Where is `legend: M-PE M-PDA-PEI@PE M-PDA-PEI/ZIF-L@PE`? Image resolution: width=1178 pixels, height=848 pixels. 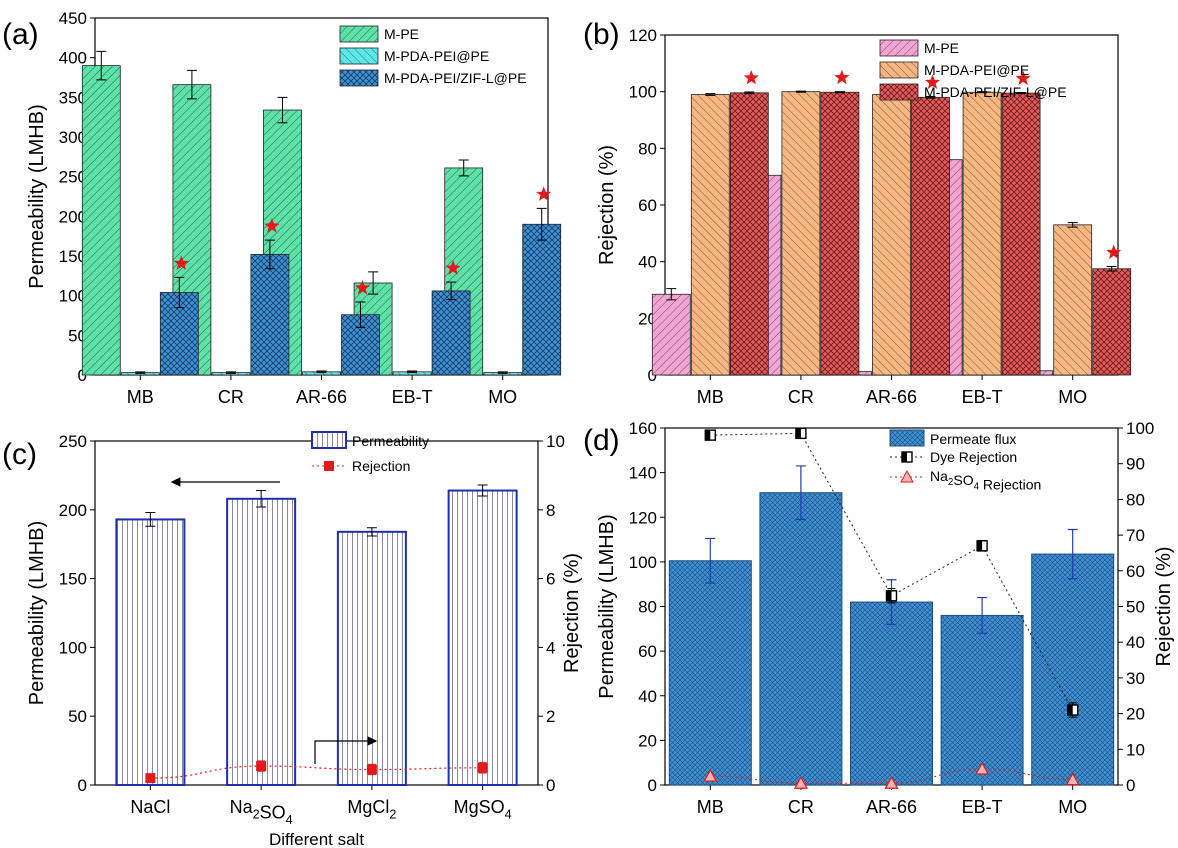 legend: M-PE M-PDA-PEI@PE M-PDA-PEI/ZIF-L@PE is located at coordinates (433, 56).